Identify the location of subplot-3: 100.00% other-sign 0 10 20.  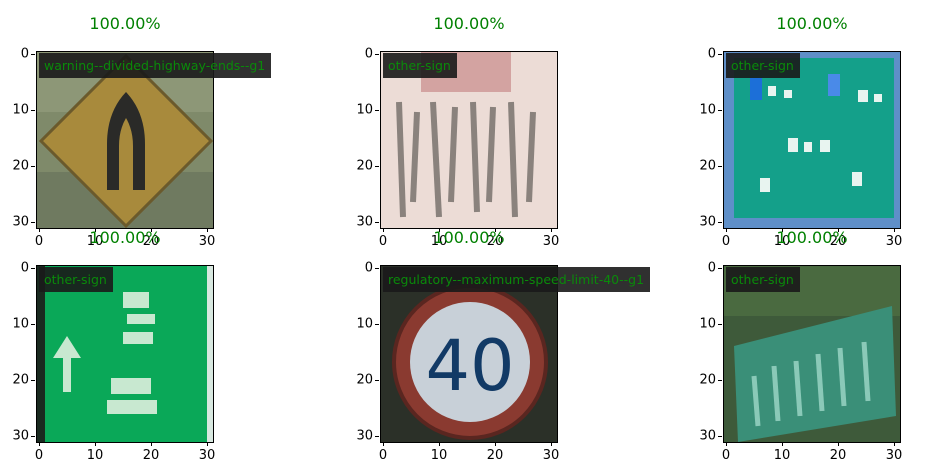
(794, 132).